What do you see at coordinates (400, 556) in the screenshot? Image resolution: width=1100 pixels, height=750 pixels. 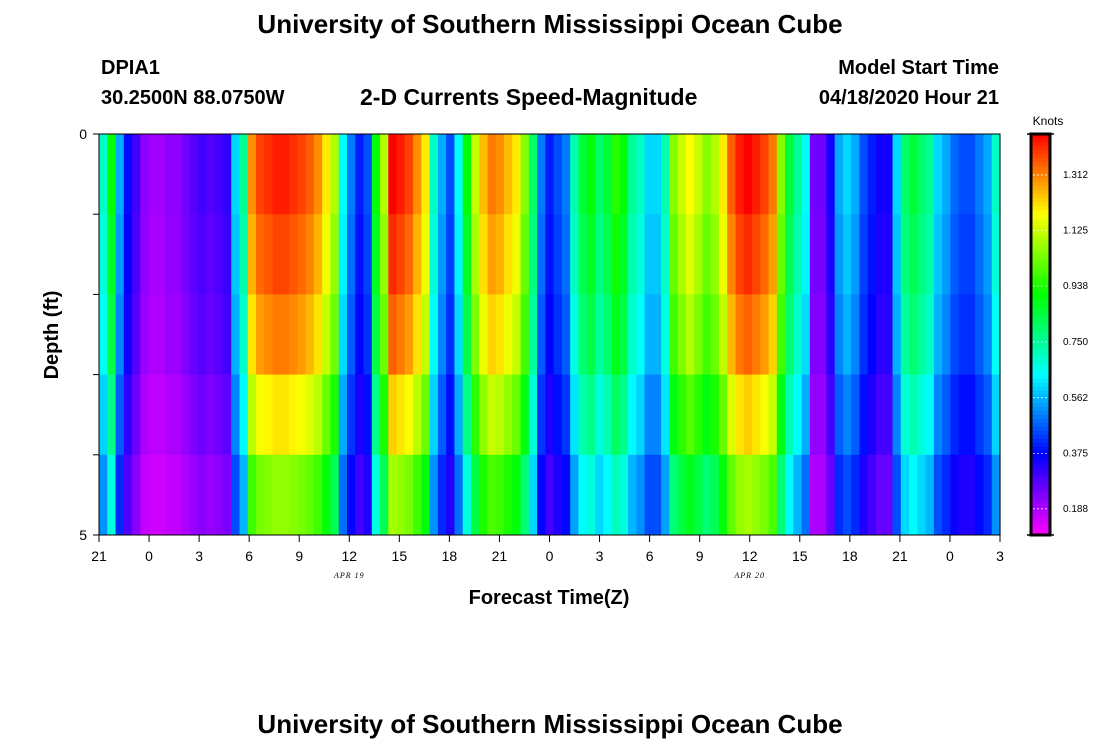 I see `x-tick-label: 15` at bounding box center [400, 556].